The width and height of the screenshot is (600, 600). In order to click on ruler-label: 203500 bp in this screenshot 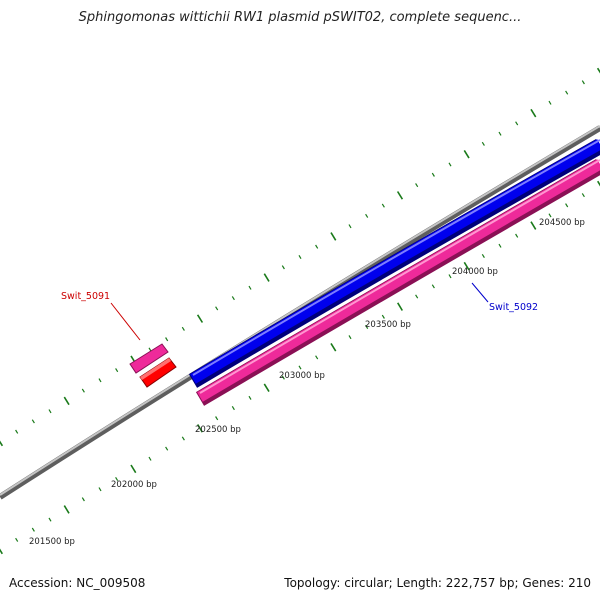, I will do `click(388, 325)`.